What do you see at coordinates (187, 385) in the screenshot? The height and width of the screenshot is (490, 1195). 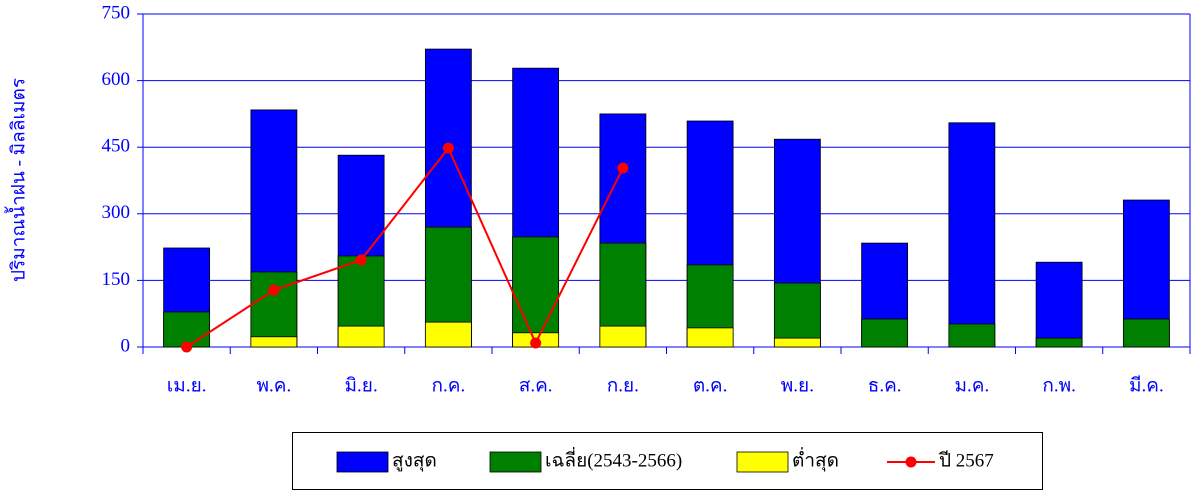 I see `x-tick-label: เม.ย.` at bounding box center [187, 385].